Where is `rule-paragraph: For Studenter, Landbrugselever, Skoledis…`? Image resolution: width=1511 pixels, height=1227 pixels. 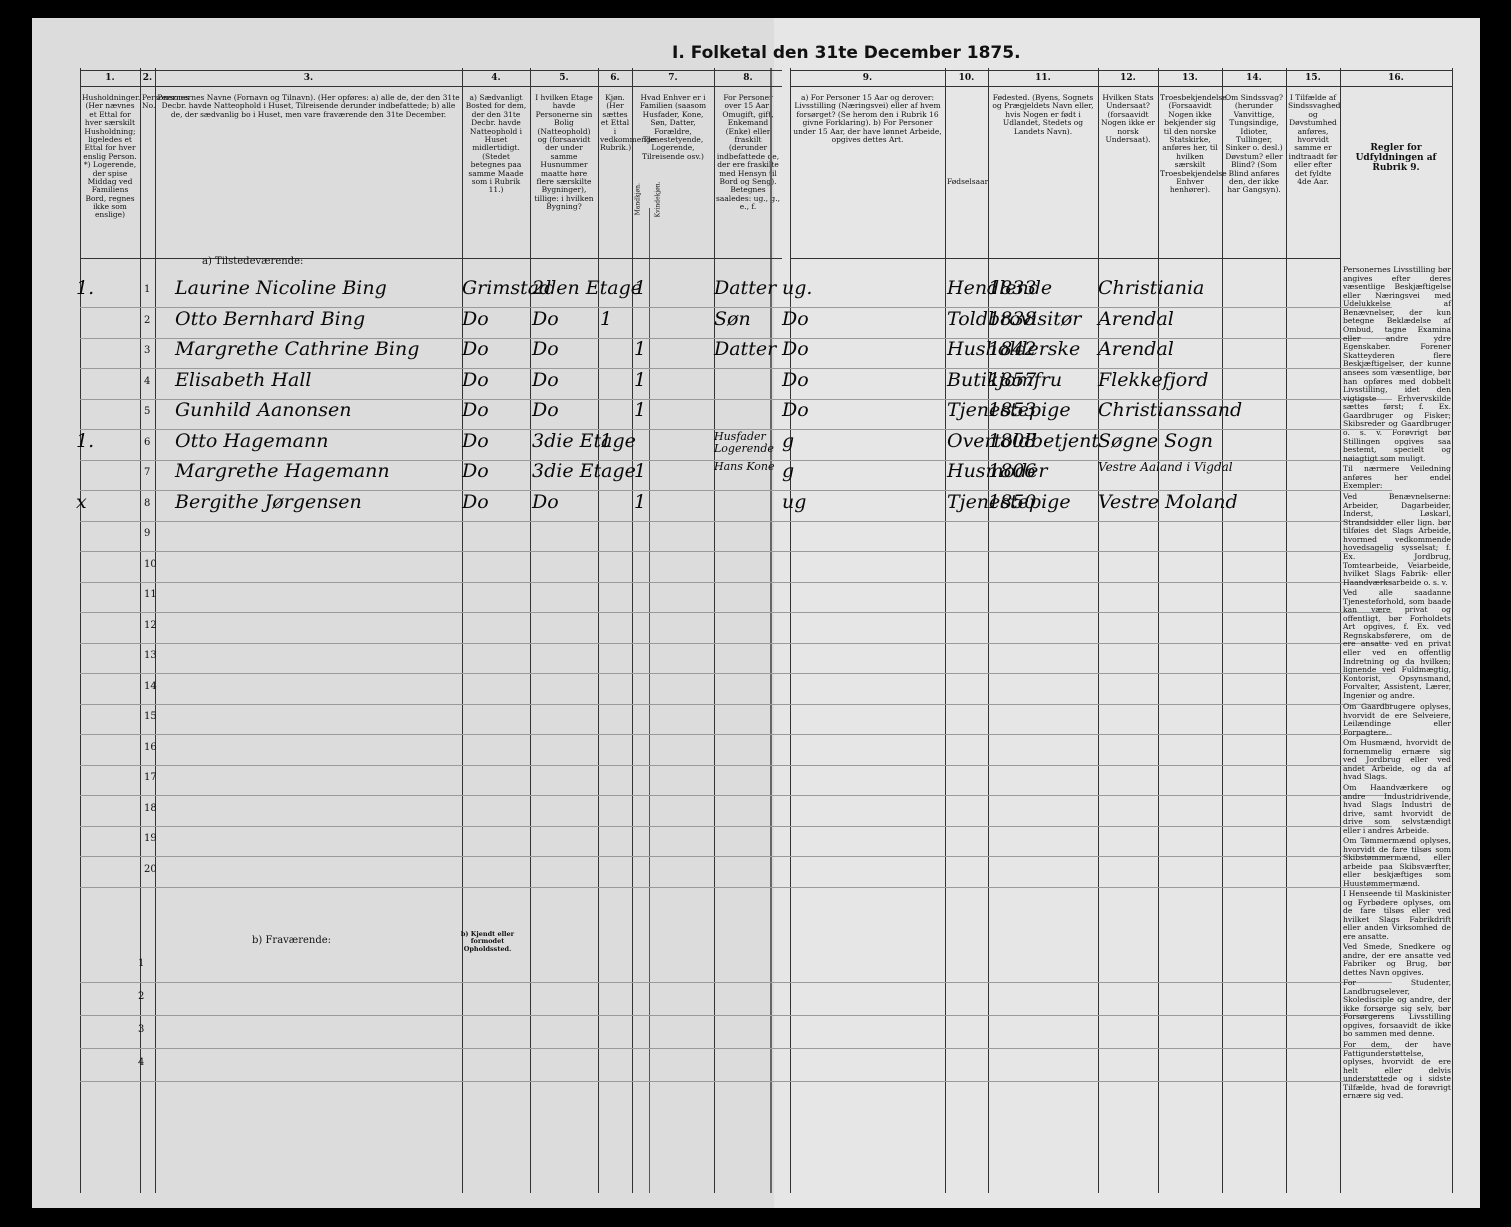
rule-paragraph: For Studenter, Landbrugselever, Skoledis… is located at coordinates (1397, 1008).